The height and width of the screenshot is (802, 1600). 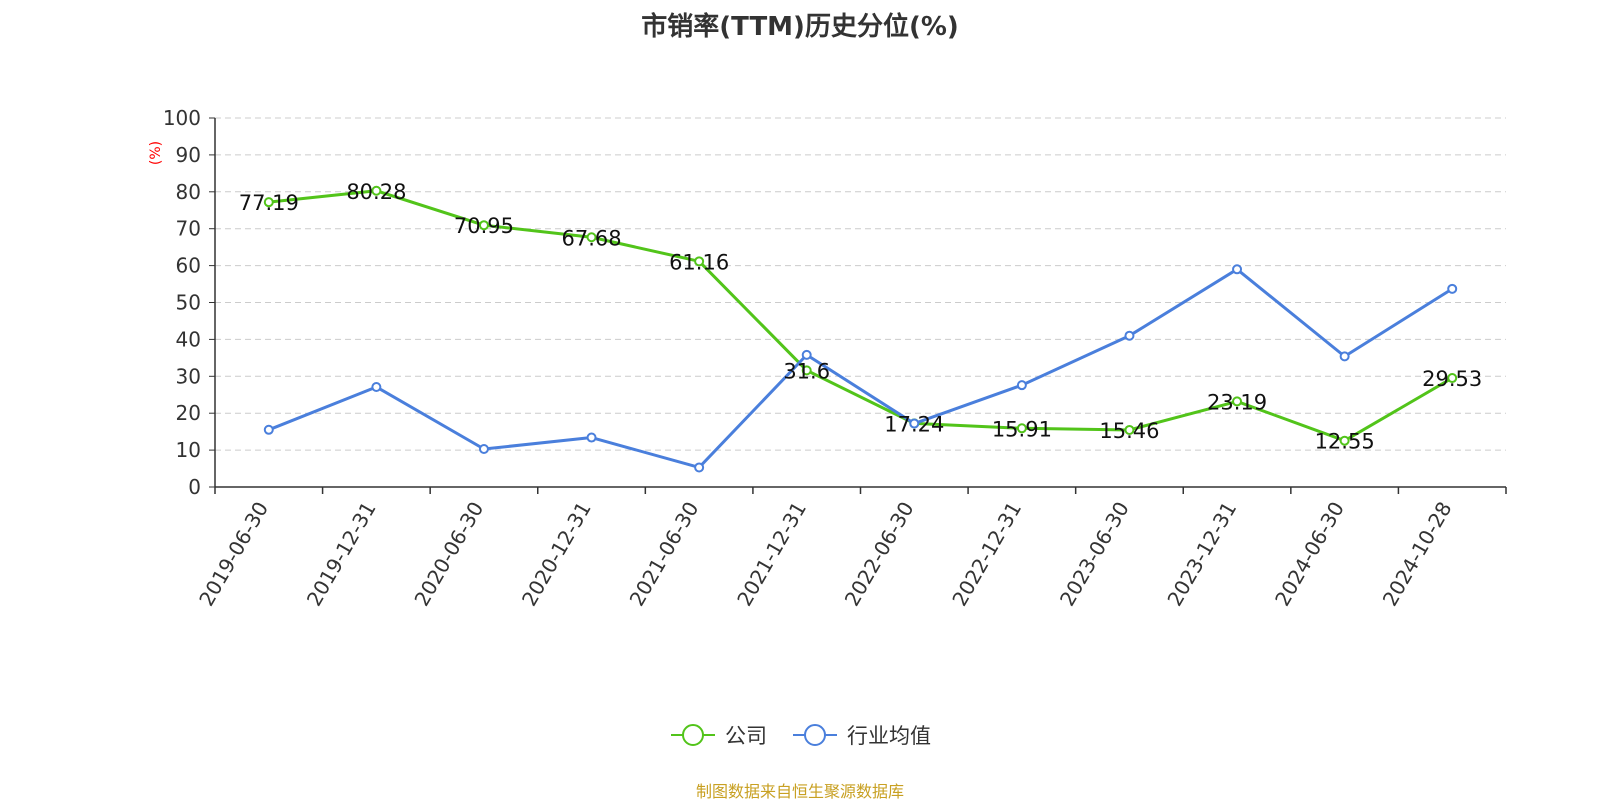 I want to click on y-tick-label: 20, so click(x=188, y=413).